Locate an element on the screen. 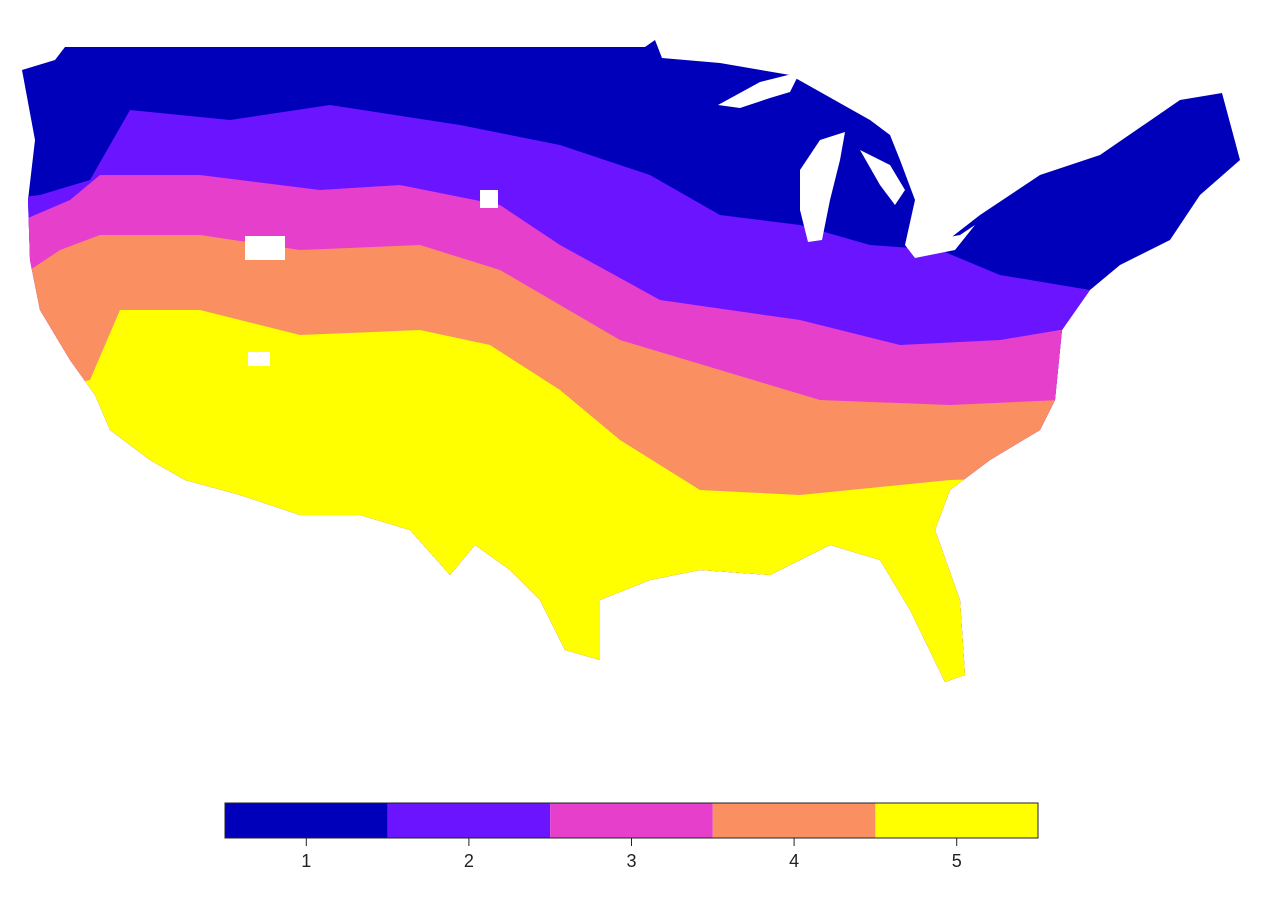  tick-label: 2 is located at coordinates (469, 861).